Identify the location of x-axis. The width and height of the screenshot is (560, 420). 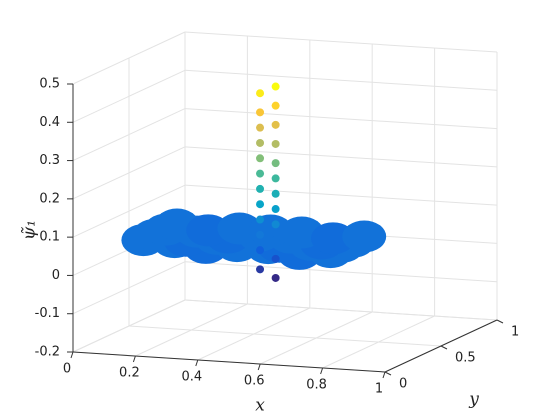
(229, 362).